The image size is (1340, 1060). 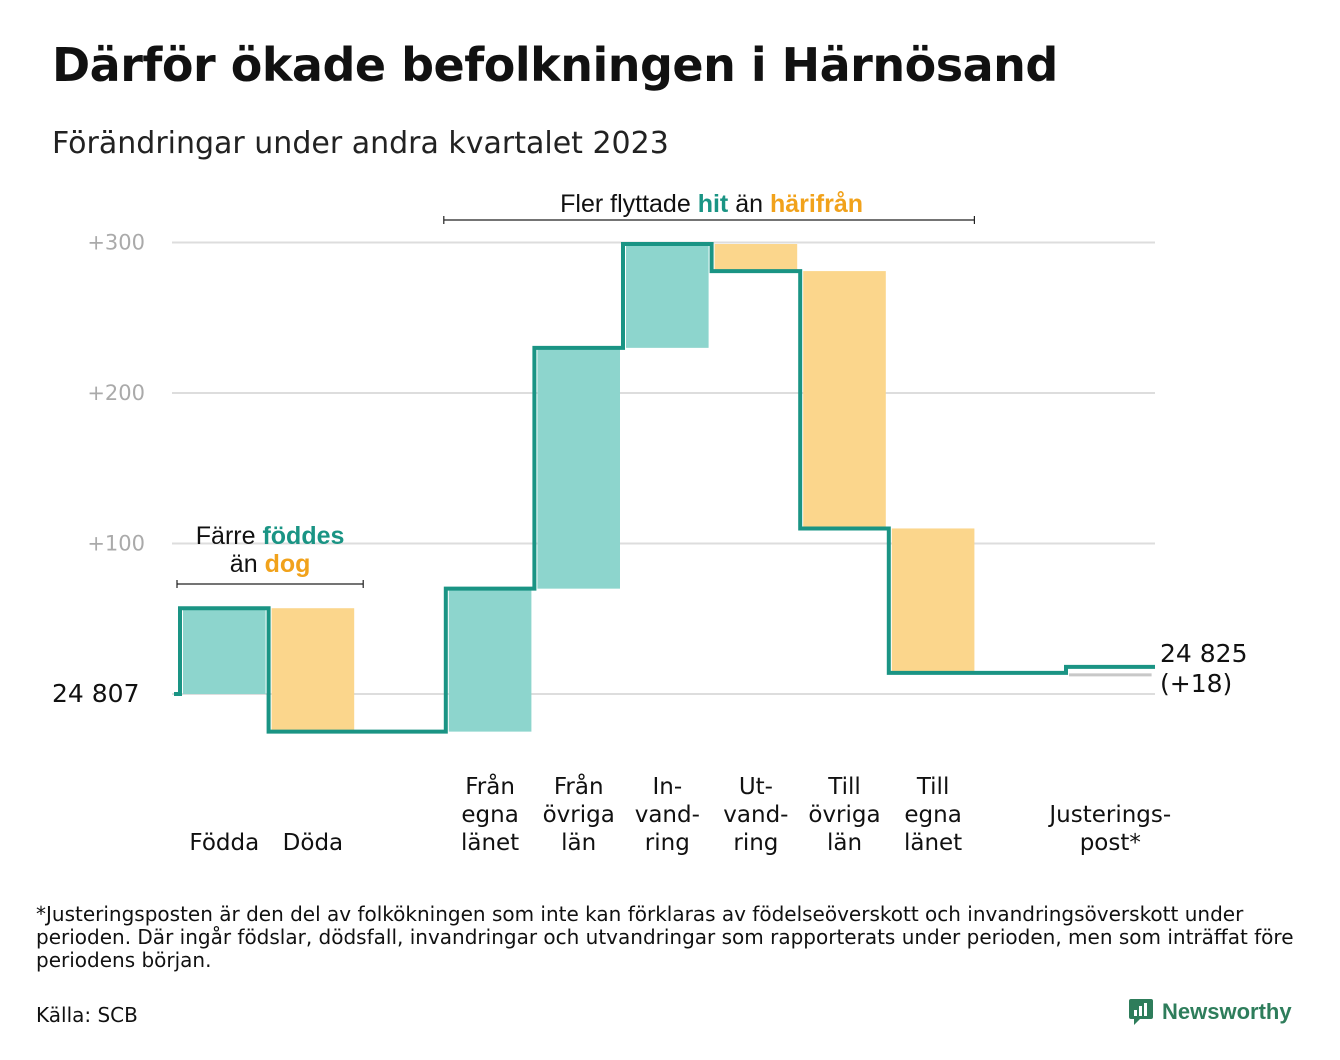 What do you see at coordinates (1196, 683) in the screenshot?
I see `end-change-label: (+18)` at bounding box center [1196, 683].